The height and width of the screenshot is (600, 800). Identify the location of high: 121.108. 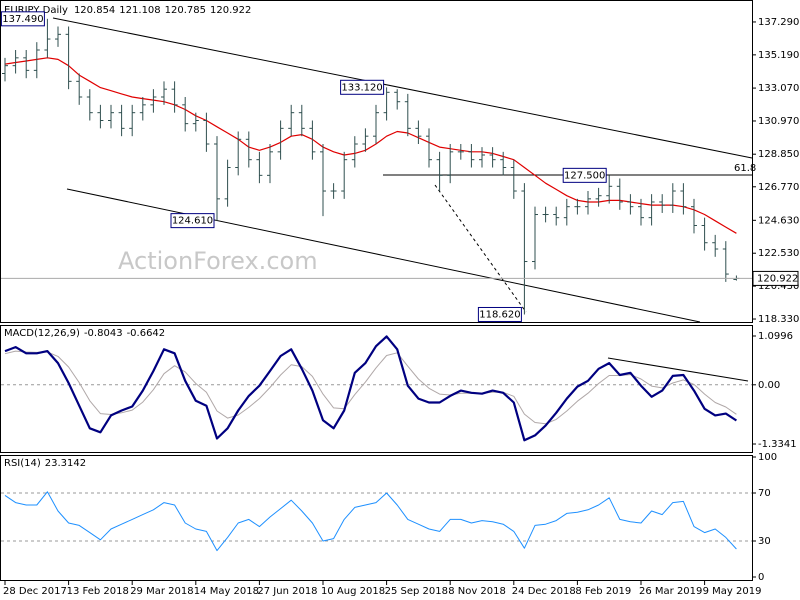
(139, 10).